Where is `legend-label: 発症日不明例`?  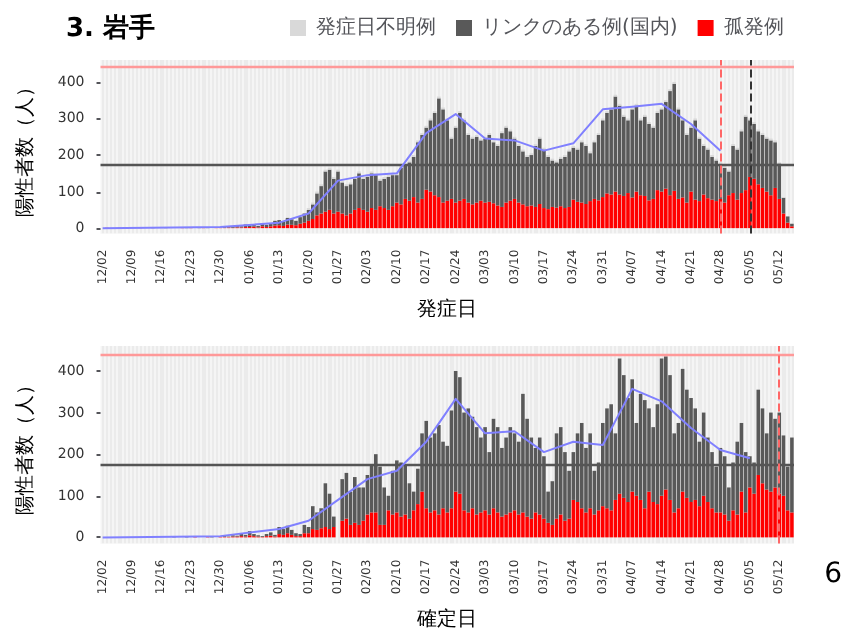 legend-label: 発症日不明例 is located at coordinates (376, 27).